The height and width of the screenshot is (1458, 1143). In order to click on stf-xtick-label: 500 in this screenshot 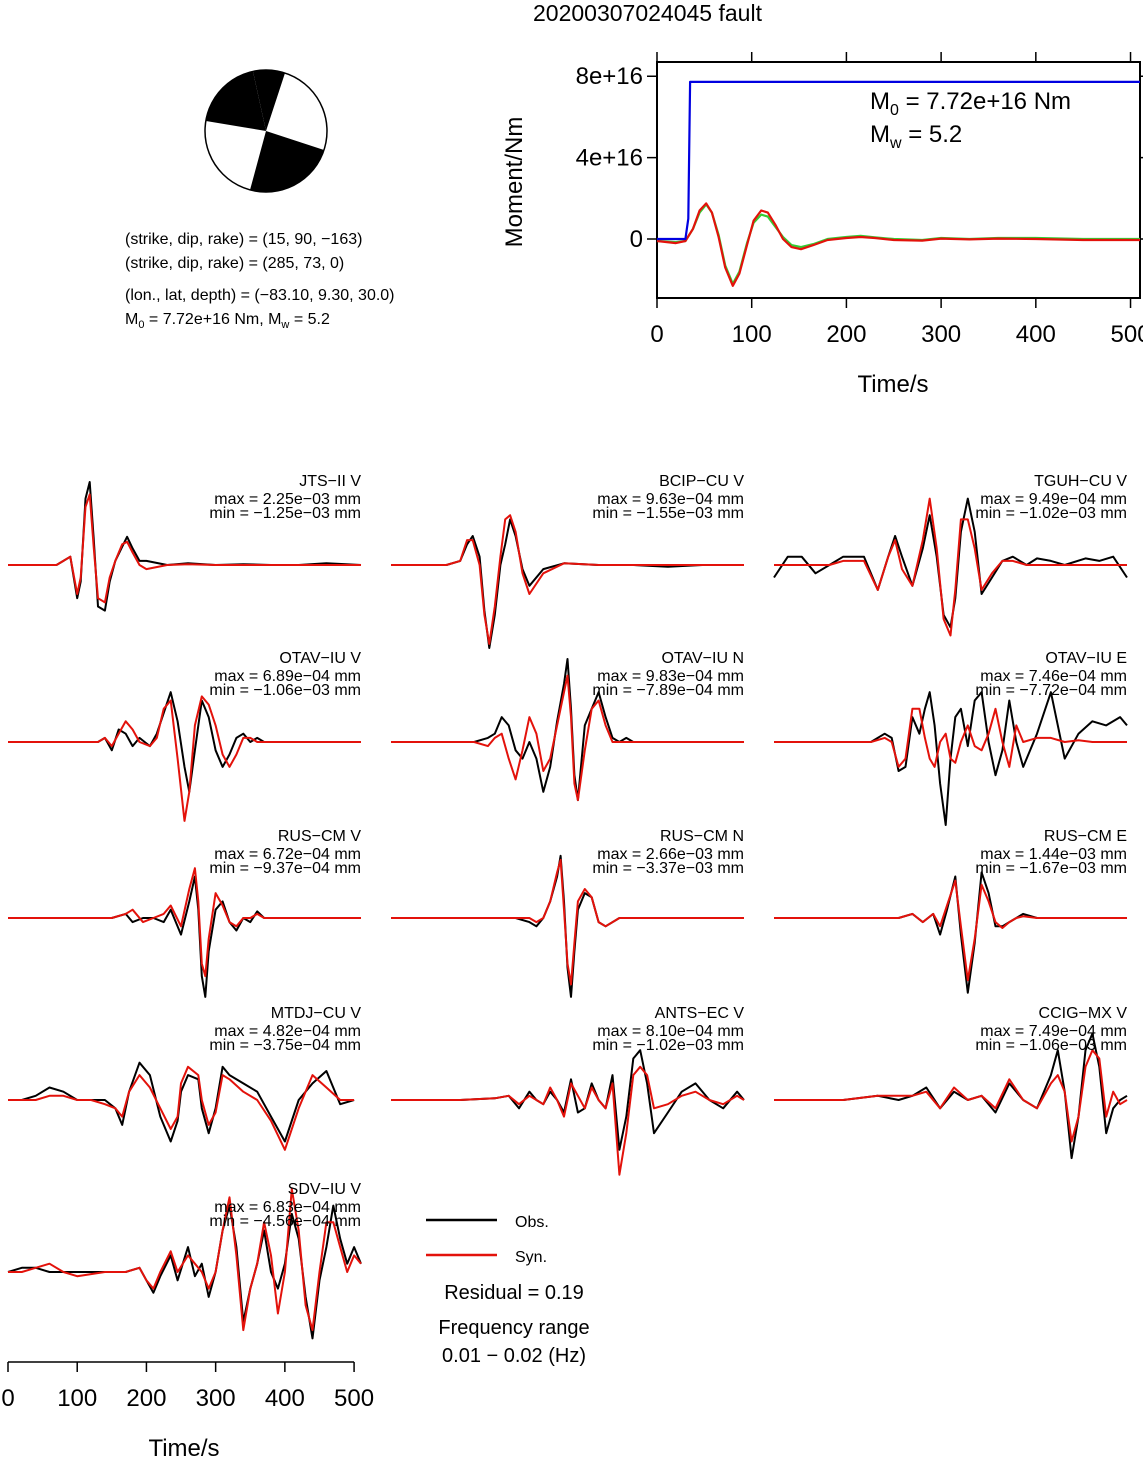, I will do `click(1127, 334)`.